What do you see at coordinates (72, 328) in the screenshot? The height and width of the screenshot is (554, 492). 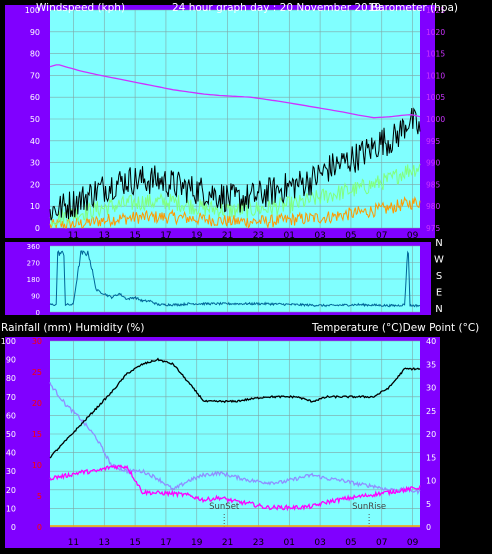 I see `rain-humidity-axis-label: Rainfall (mm) Humidity (%)` at bounding box center [72, 328].